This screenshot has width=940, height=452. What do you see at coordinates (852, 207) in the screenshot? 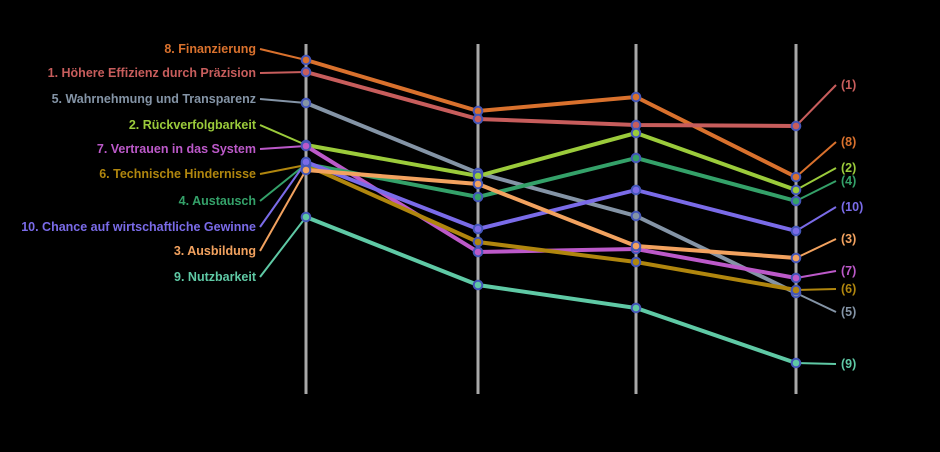
I see `rank-label-10: (10)` at bounding box center [852, 207].